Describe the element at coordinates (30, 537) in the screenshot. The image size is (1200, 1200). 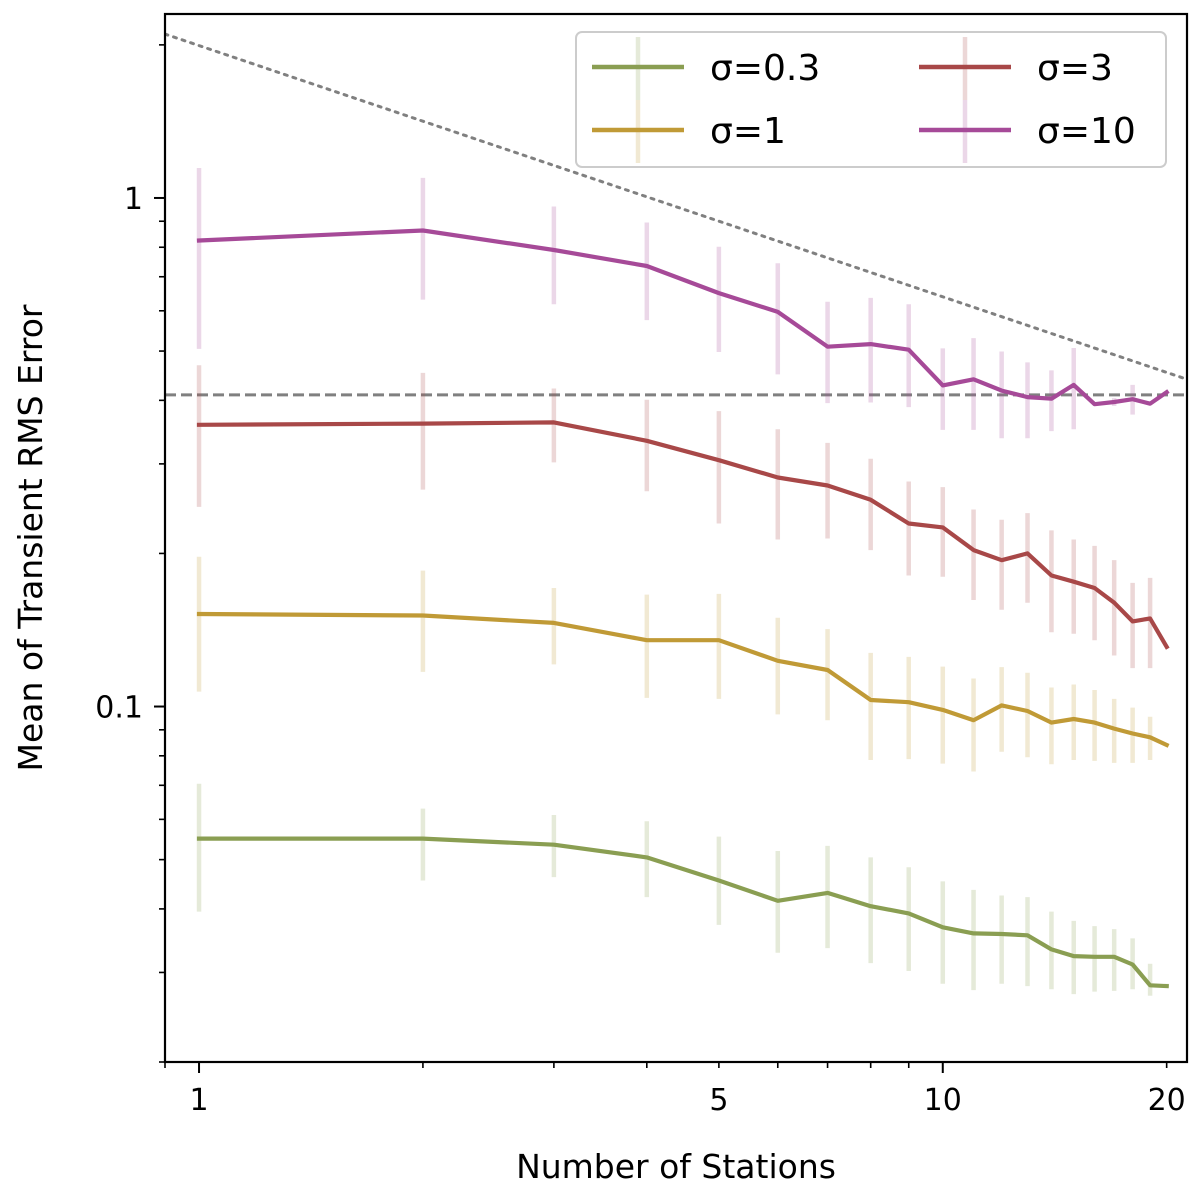
I see `y-axis-label: Mean of Transient RMS Error` at that location.